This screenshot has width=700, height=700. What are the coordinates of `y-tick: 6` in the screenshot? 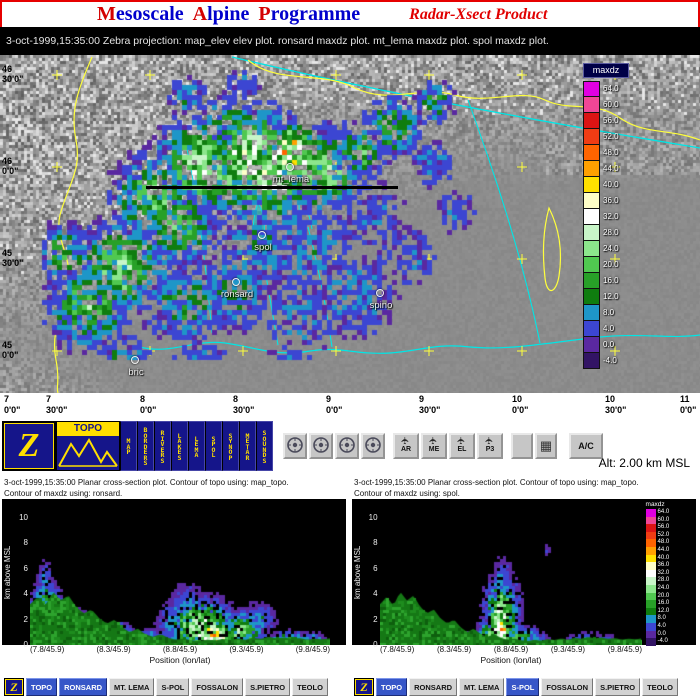 It's located at (375, 568).